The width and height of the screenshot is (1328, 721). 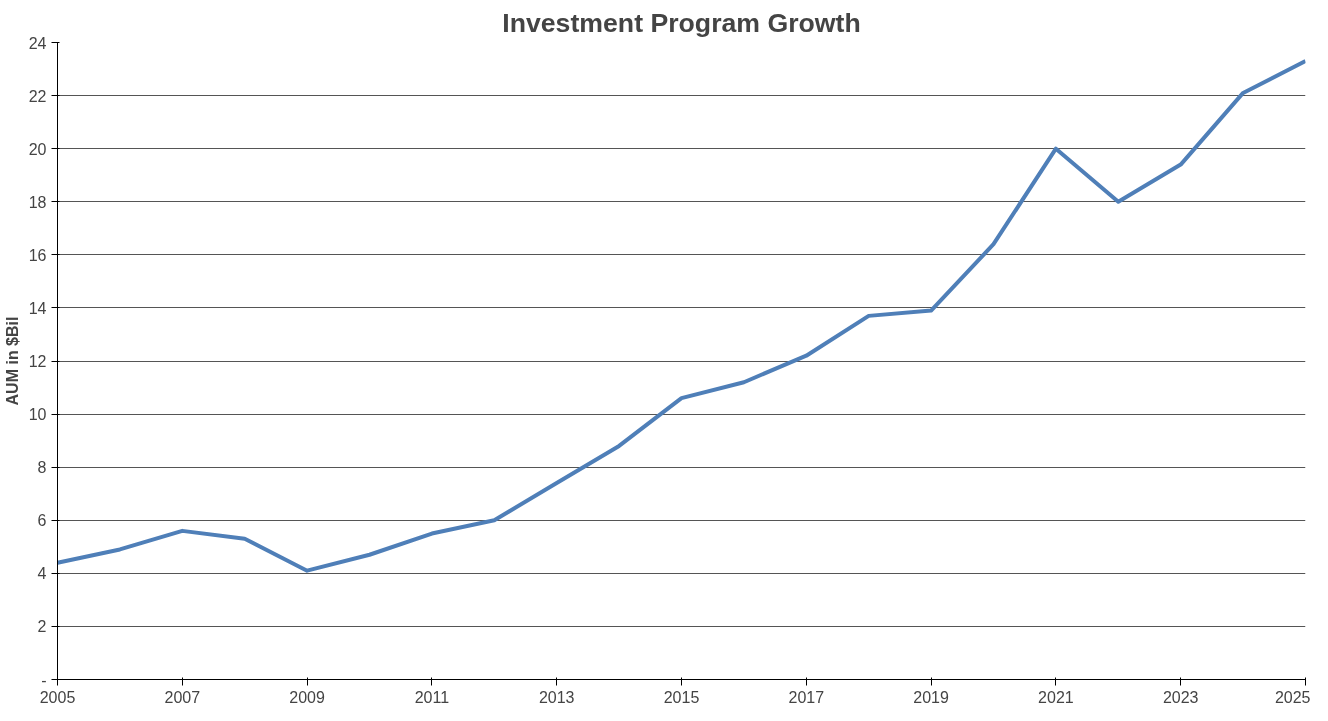 I want to click on x-tick-label: 2019, so click(x=931, y=697).